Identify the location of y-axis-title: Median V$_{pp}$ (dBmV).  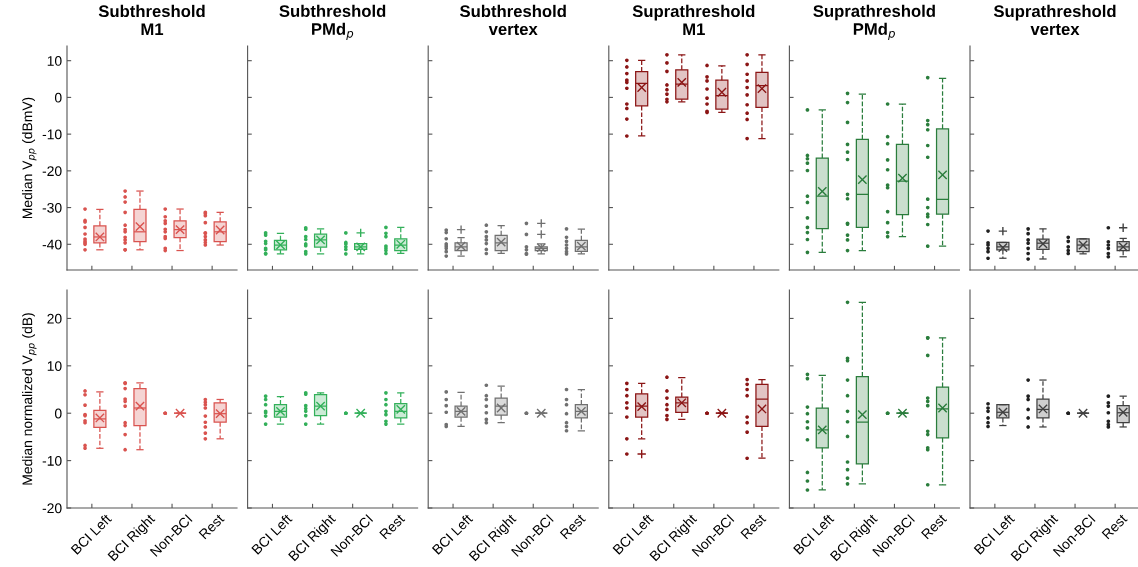
(29, 158).